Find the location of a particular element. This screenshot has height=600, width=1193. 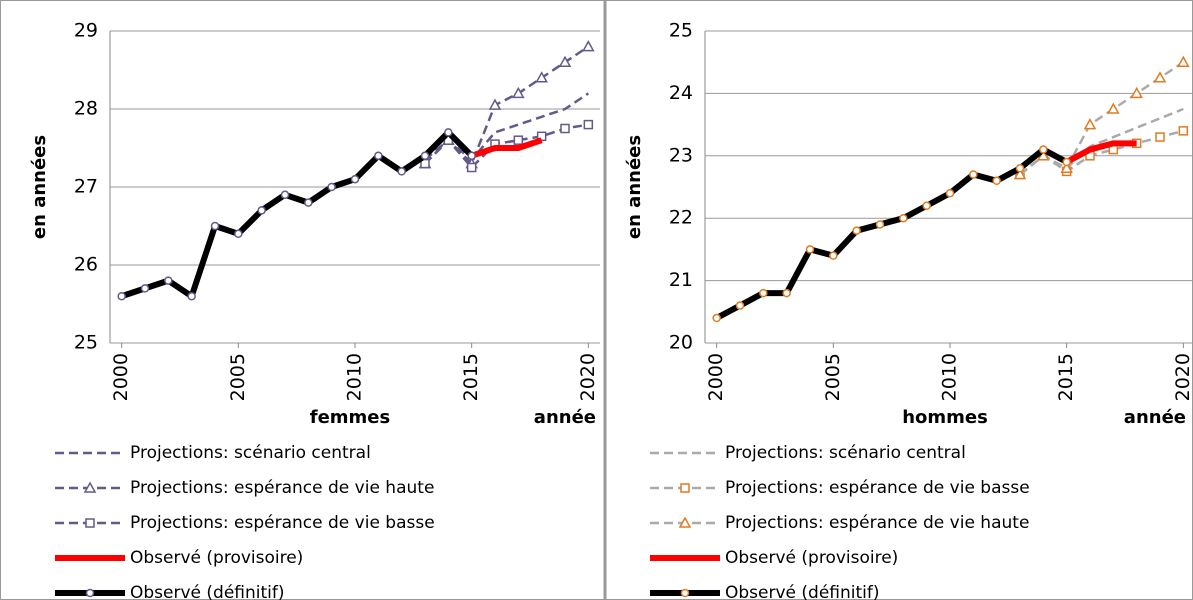

y-tick-label: 27 is located at coordinates (86, 187).